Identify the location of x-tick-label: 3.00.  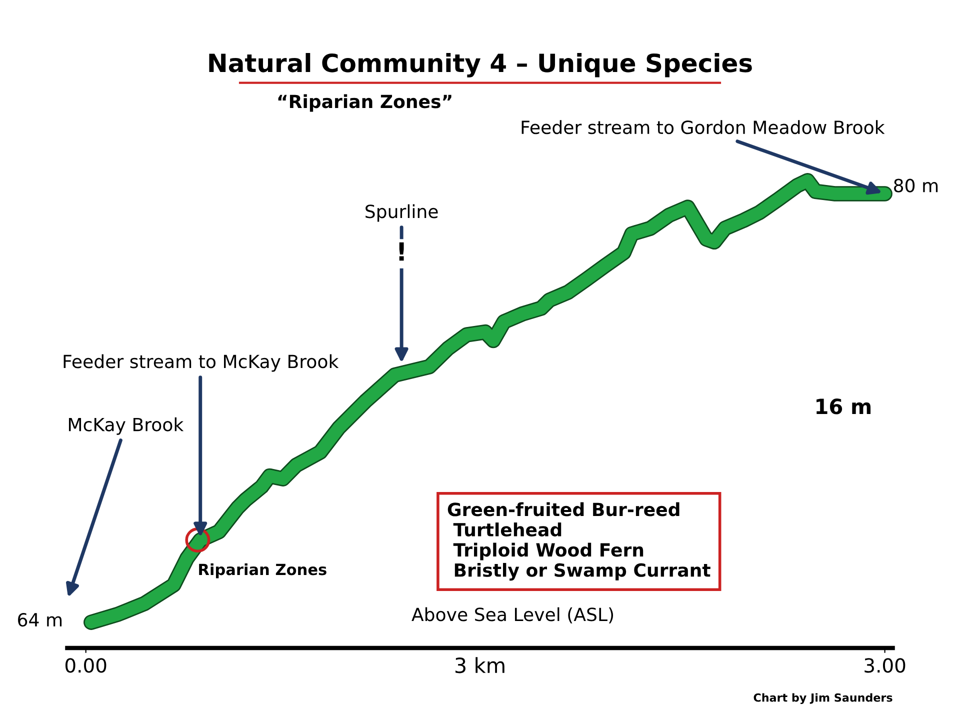
(885, 665).